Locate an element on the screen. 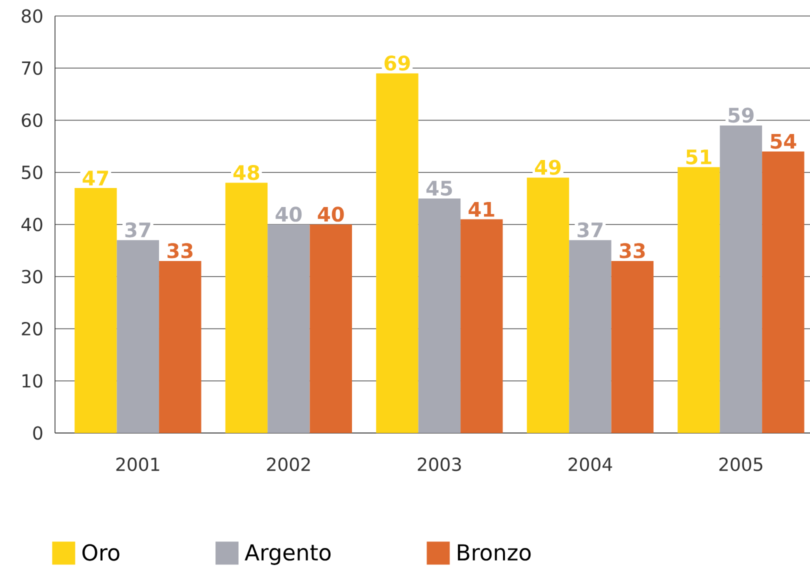 This screenshot has width=810, height=566. y-tick-label: 0 is located at coordinates (37, 433).